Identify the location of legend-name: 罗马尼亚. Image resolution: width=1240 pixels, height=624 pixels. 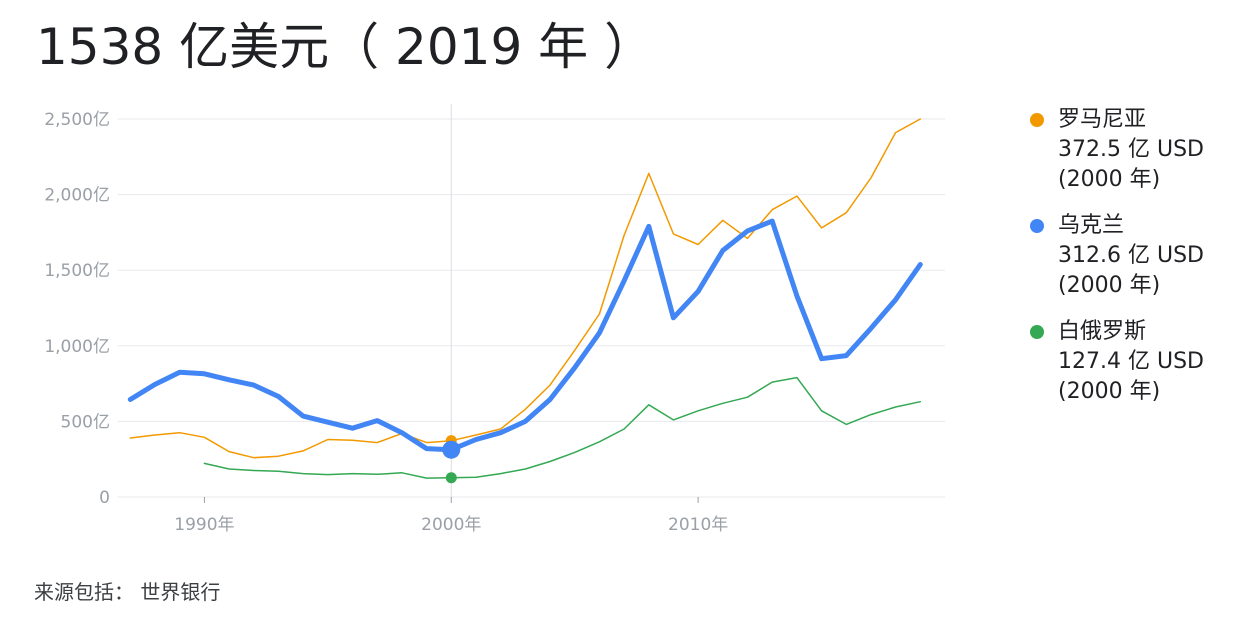
(1102, 119).